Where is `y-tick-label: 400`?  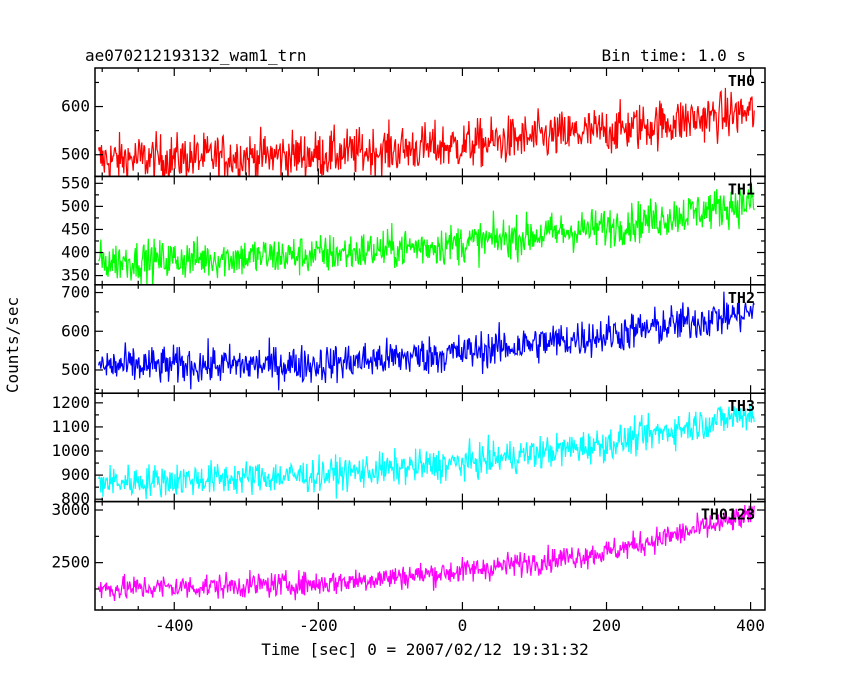
y-tick-label: 400 is located at coordinates (75, 252).